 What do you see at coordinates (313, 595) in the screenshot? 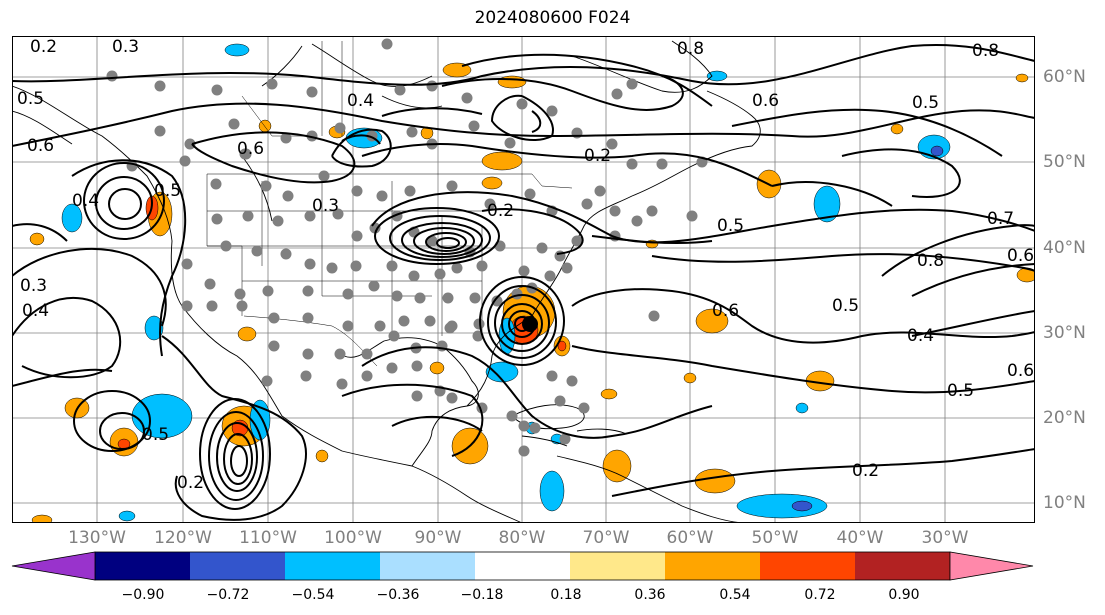
I see `colorbar-tick: −0.54` at bounding box center [313, 595].